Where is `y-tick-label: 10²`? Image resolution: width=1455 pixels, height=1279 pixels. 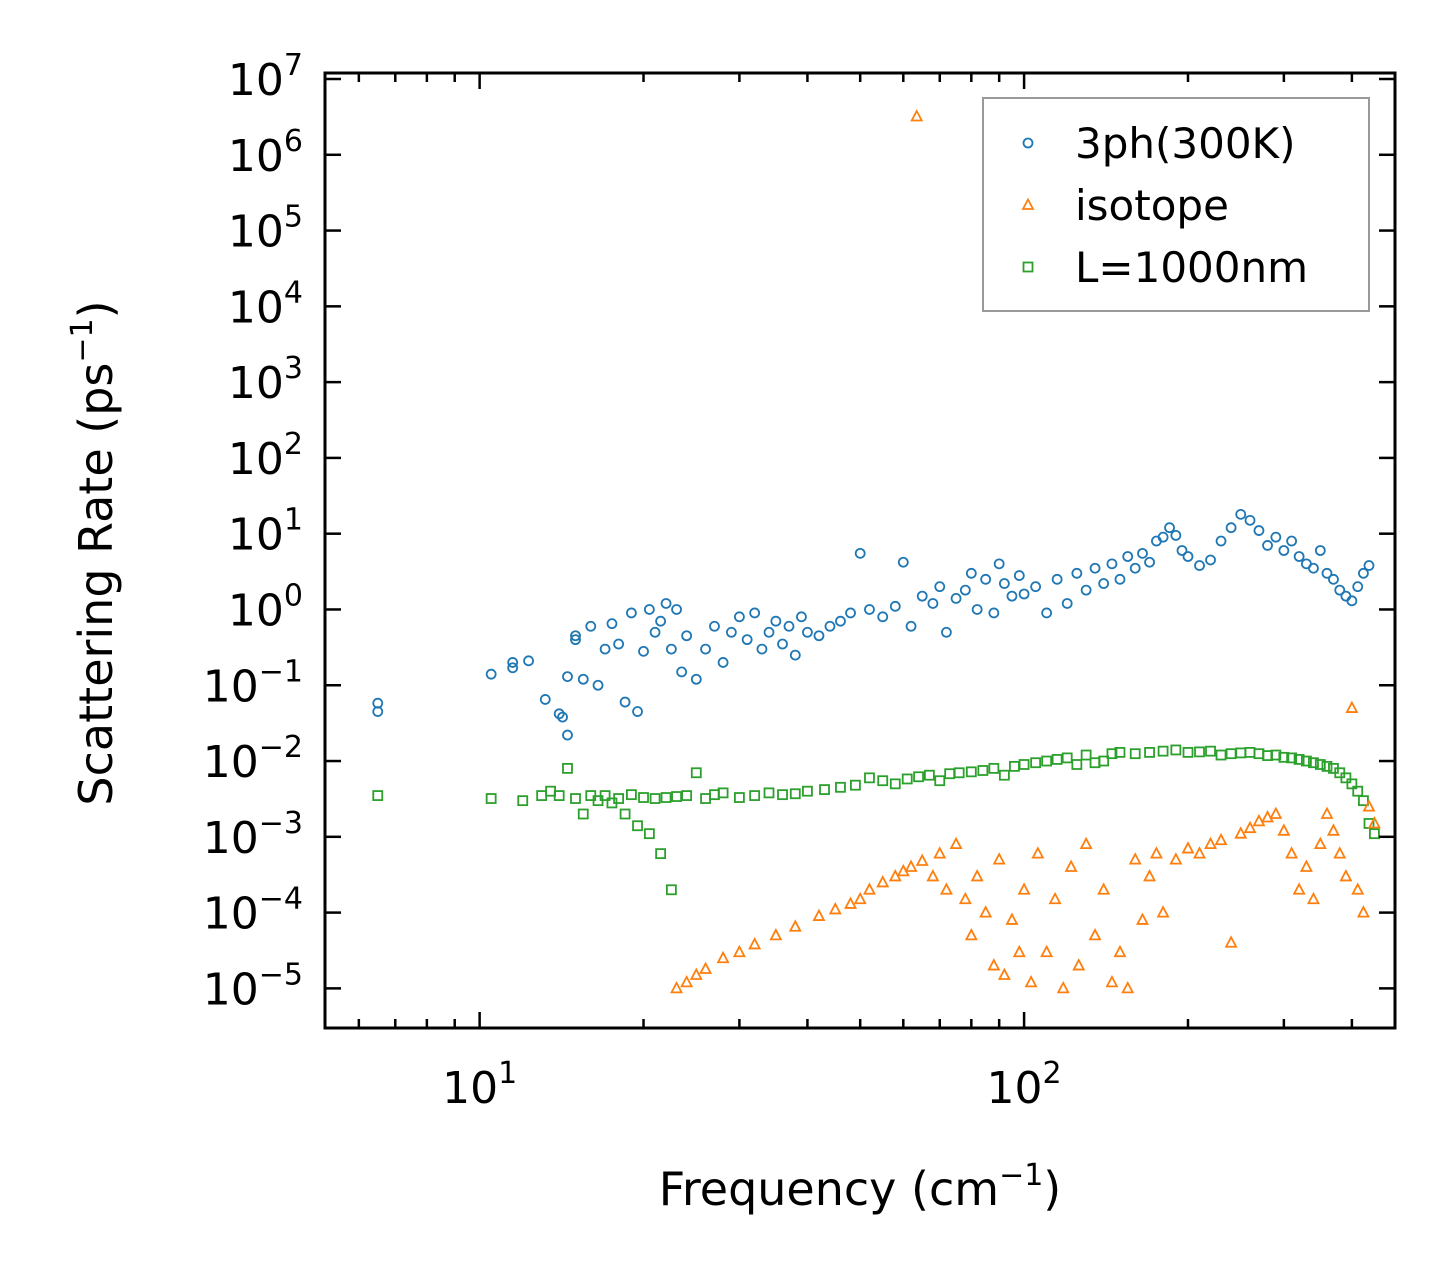 y-tick-label: 10² is located at coordinates (265, 456).